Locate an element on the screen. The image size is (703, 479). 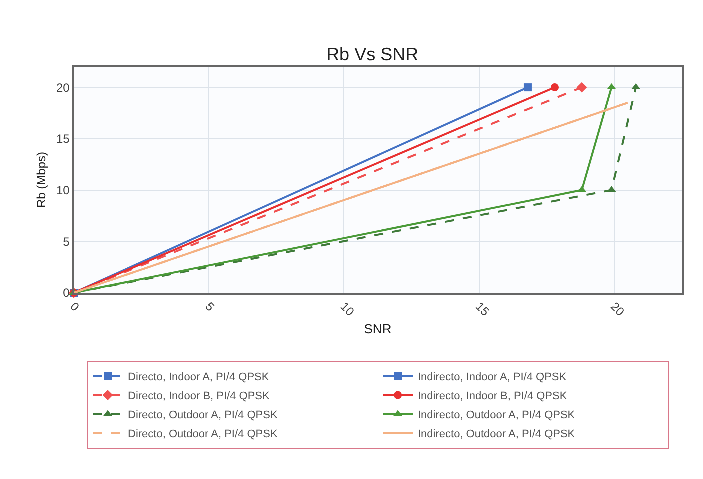
x-tick-label: 20 is located at coordinates (618, 310).